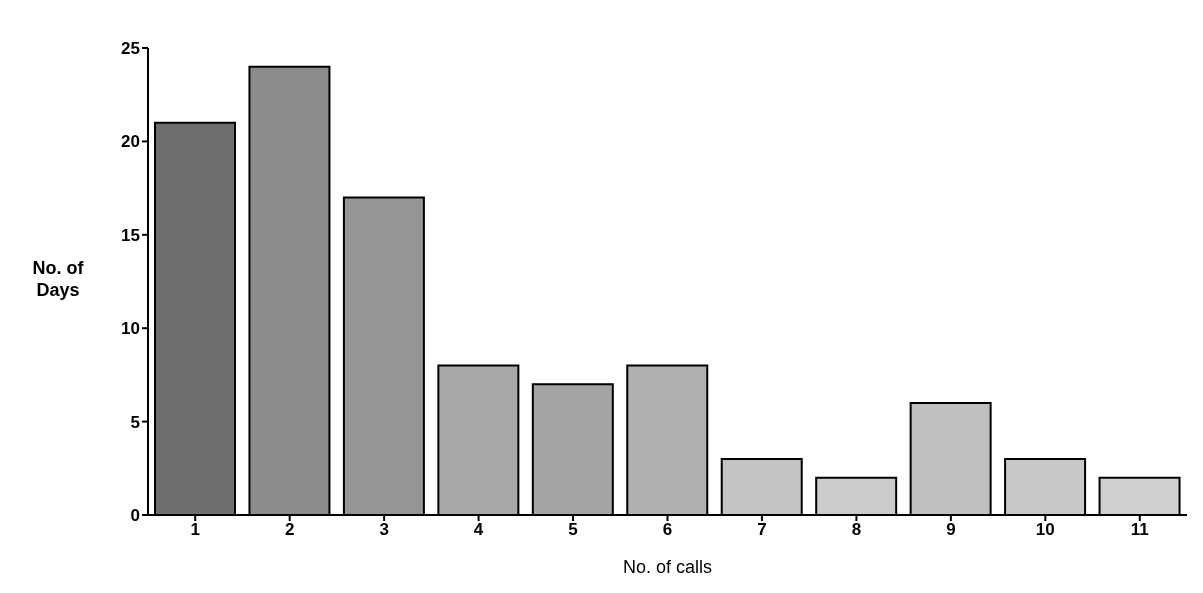 This screenshot has height=593, width=1203. I want to click on x-tick-label: 6, so click(667, 530).